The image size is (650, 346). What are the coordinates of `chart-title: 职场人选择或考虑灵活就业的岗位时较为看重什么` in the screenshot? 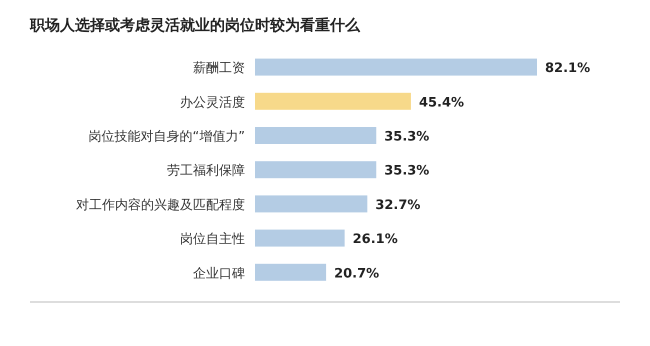 It's located at (195, 25).